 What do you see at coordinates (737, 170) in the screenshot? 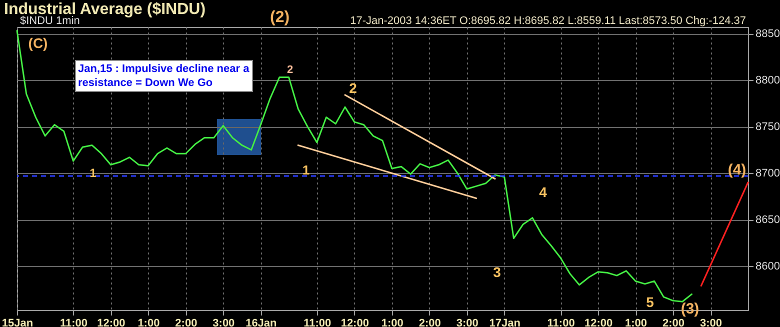
I see `annotation: (4)` at bounding box center [737, 170].